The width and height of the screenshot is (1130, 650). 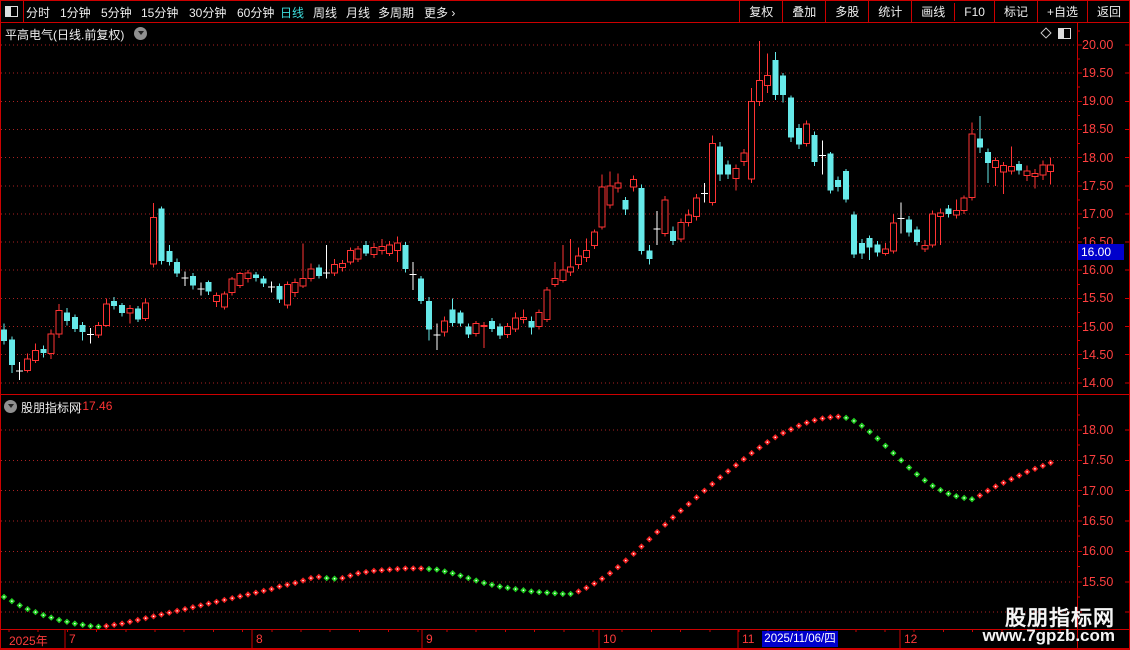 What do you see at coordinates (208, 13) in the screenshot?
I see `menu-item-4: 30分钟` at bounding box center [208, 13].